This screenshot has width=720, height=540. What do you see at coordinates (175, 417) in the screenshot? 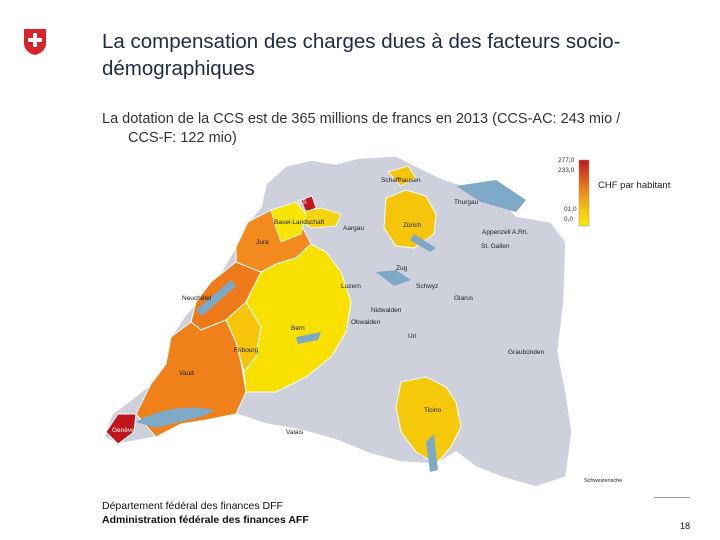
I see `lake-geneva` at bounding box center [175, 417].